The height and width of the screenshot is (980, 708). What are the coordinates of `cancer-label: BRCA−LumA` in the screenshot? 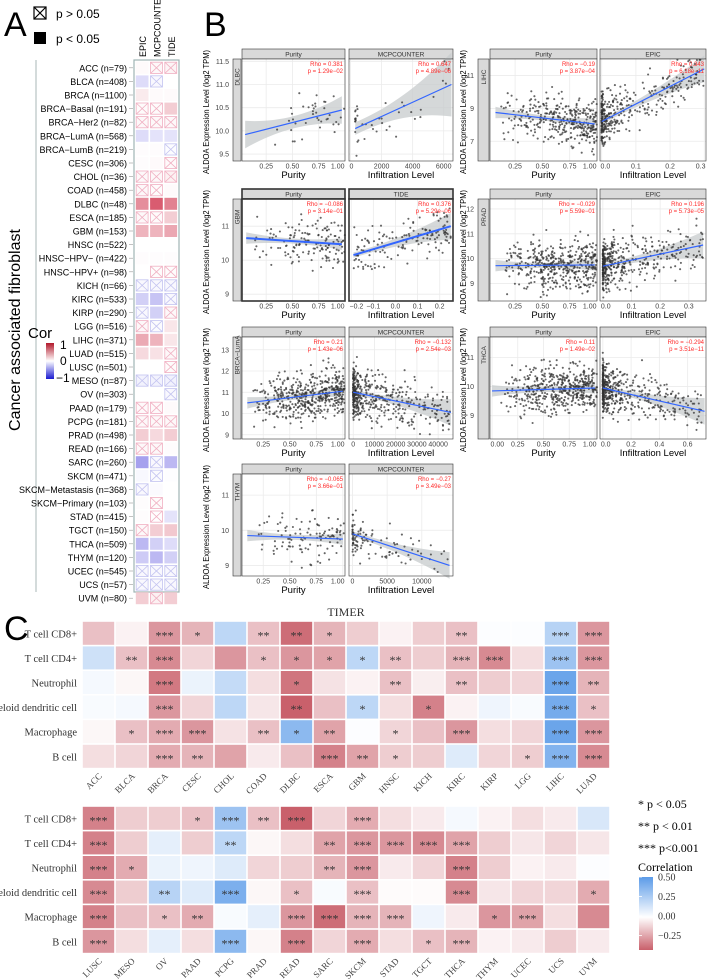 It's located at (238, 354).